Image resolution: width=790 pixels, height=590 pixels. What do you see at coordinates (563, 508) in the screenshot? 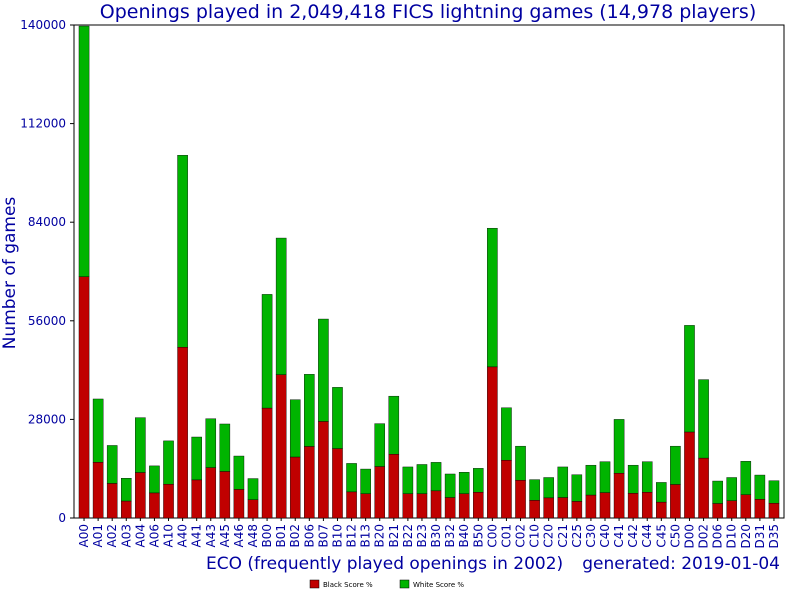
I see `bar-black-C21` at bounding box center [563, 508].